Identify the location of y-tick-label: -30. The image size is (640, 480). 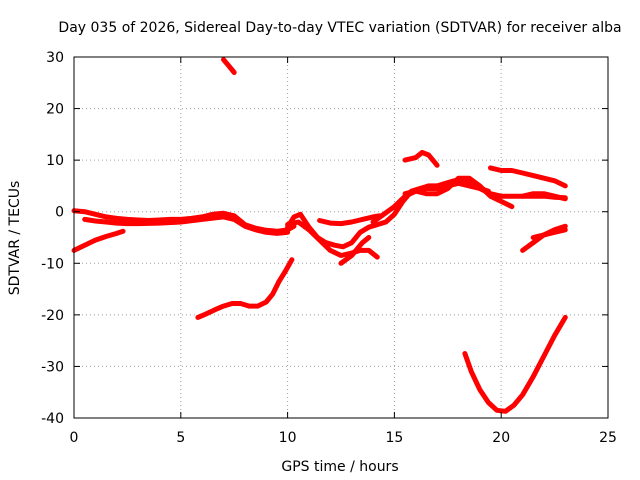
(52, 367).